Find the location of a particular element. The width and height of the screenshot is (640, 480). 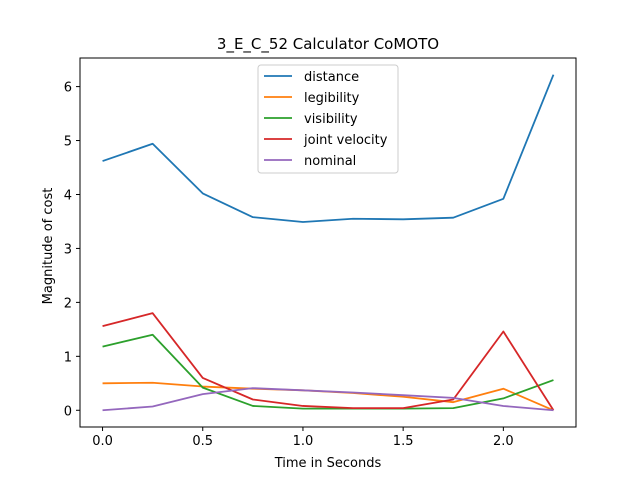

x-tick-label: 1.5 is located at coordinates (403, 441).